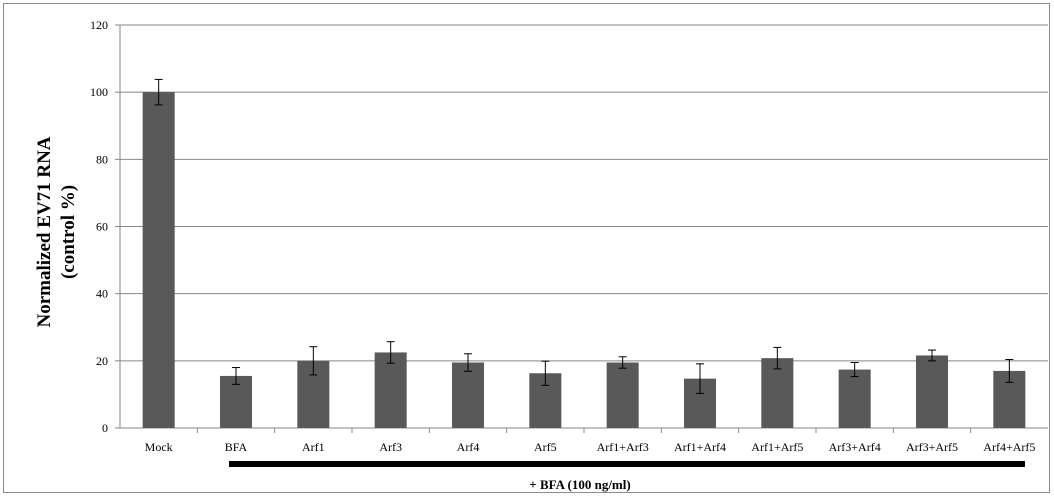 This screenshot has height=497, width=1054. What do you see at coordinates (102, 159) in the screenshot?
I see `y-tick-label: 80` at bounding box center [102, 159].